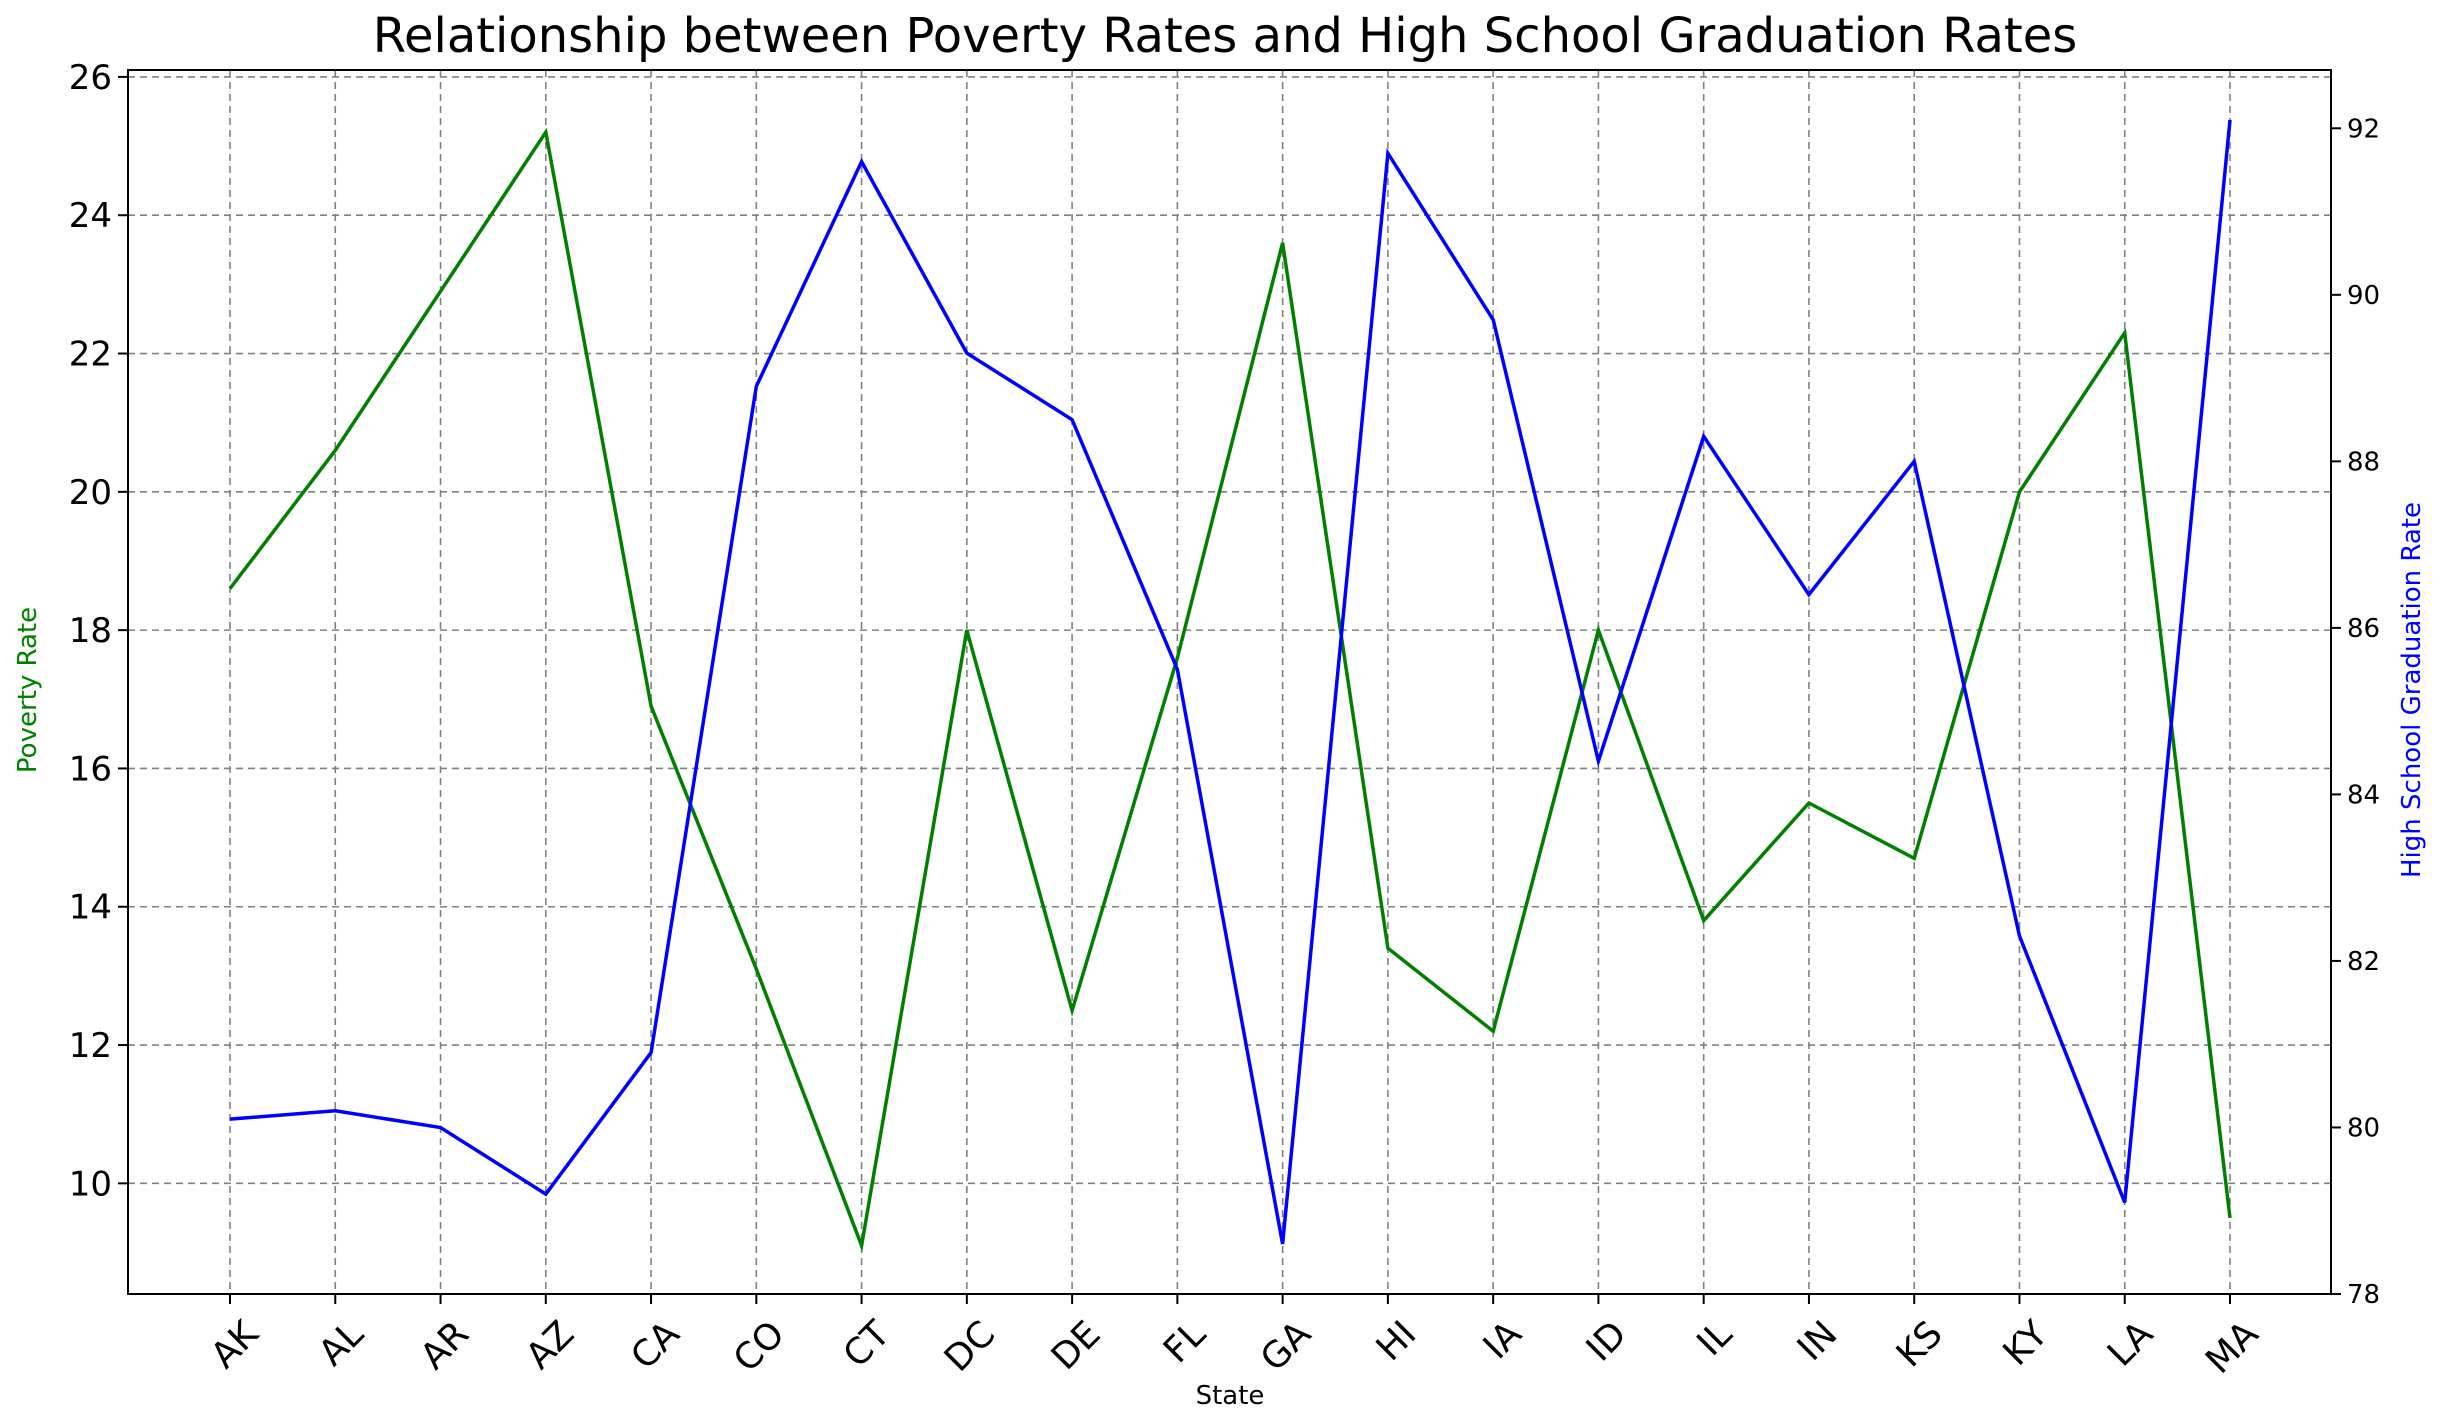 The width and height of the screenshot is (2447, 1414). I want to click on right-y-axis: 78 80 82 84 86 88 90 92, so click(2355, 712).